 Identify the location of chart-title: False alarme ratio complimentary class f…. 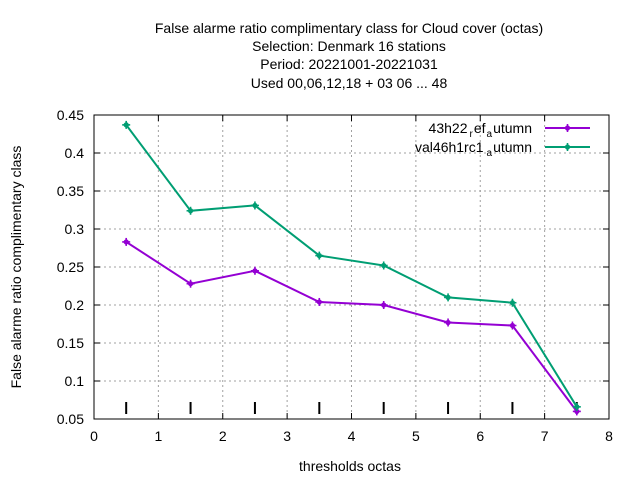
(349, 55).